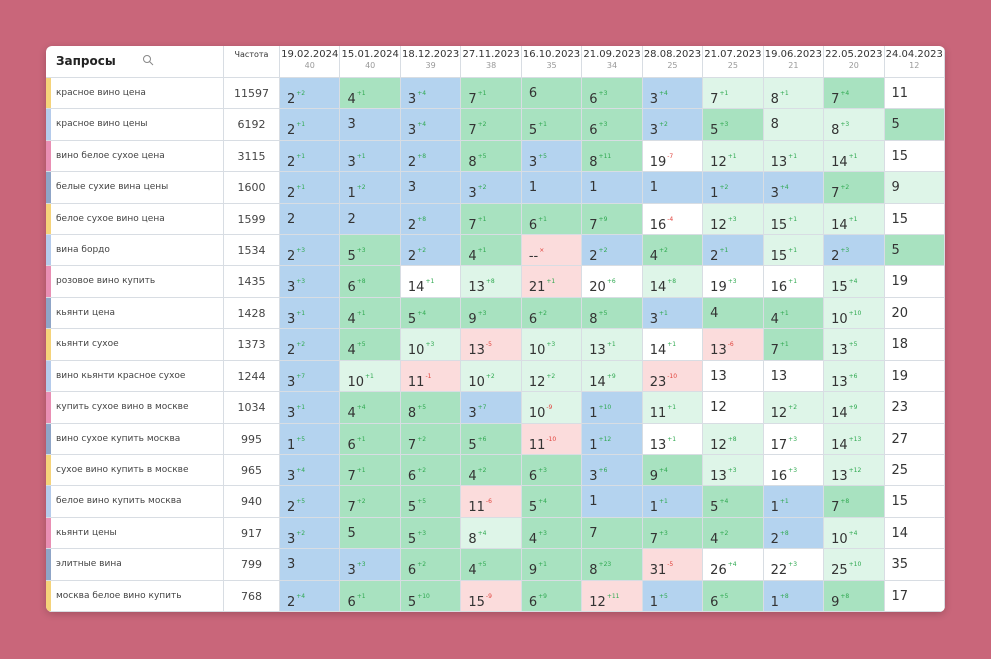 Image resolution: width=991 pixels, height=659 pixels. Describe the element at coordinates (148, 60) in the screenshot. I see `search-icon` at that location.